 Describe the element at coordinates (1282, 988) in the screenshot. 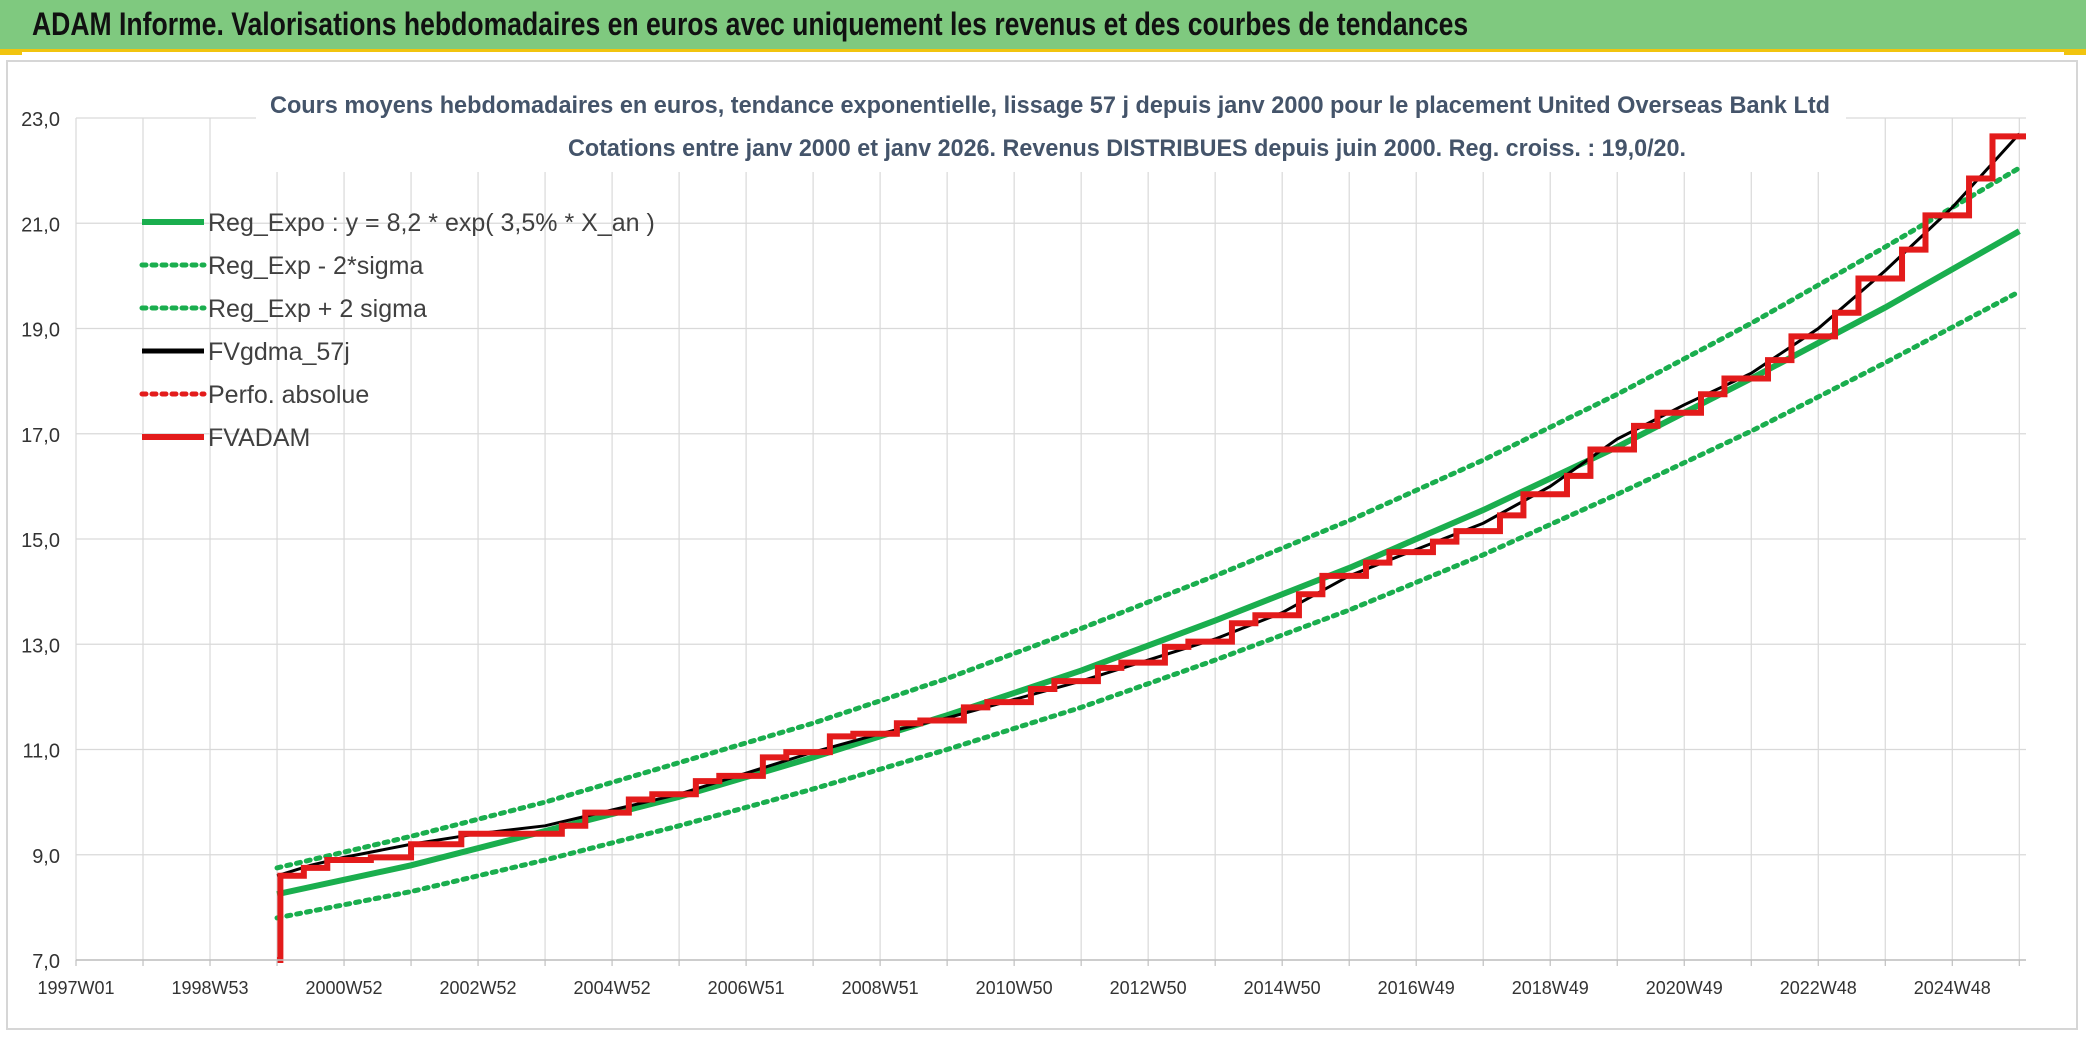

I see `x-tick-label: 2014W50` at that location.